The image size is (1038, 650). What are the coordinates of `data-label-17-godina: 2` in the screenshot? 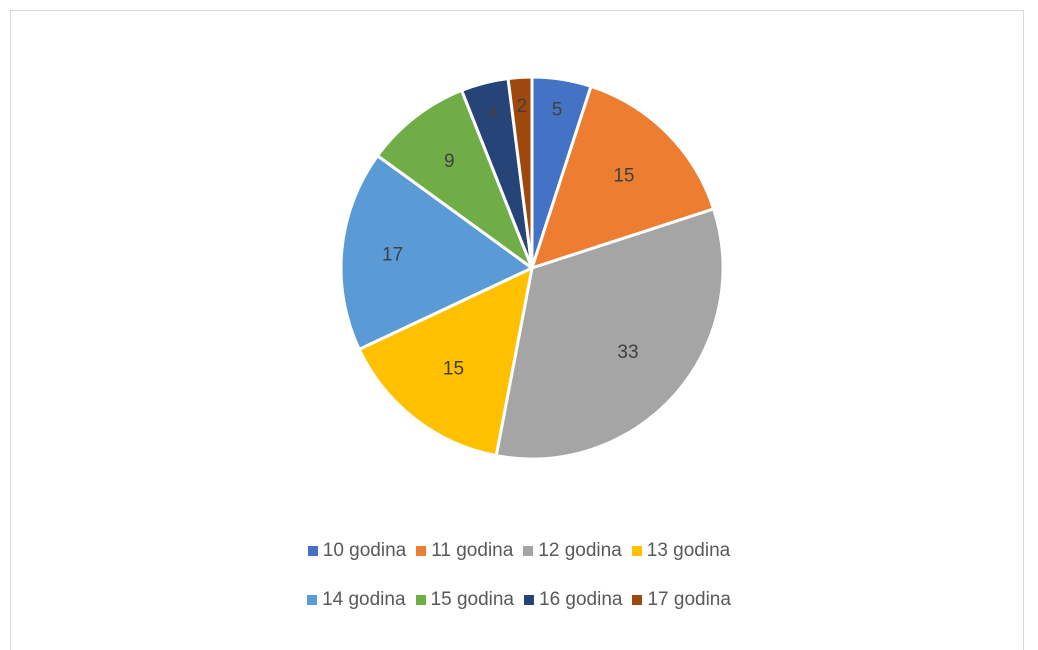 It's located at (522, 106).